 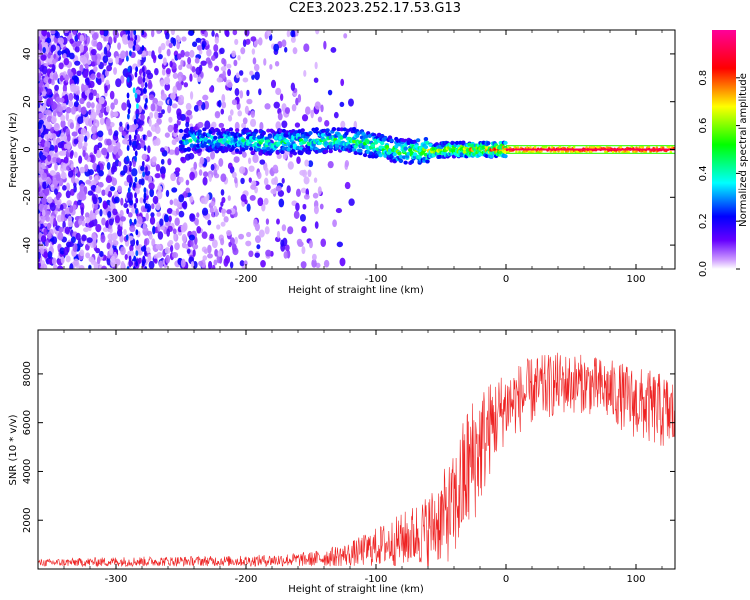 What do you see at coordinates (724, 149) in the screenshot?
I see `colorbar-gradient` at bounding box center [724, 149].